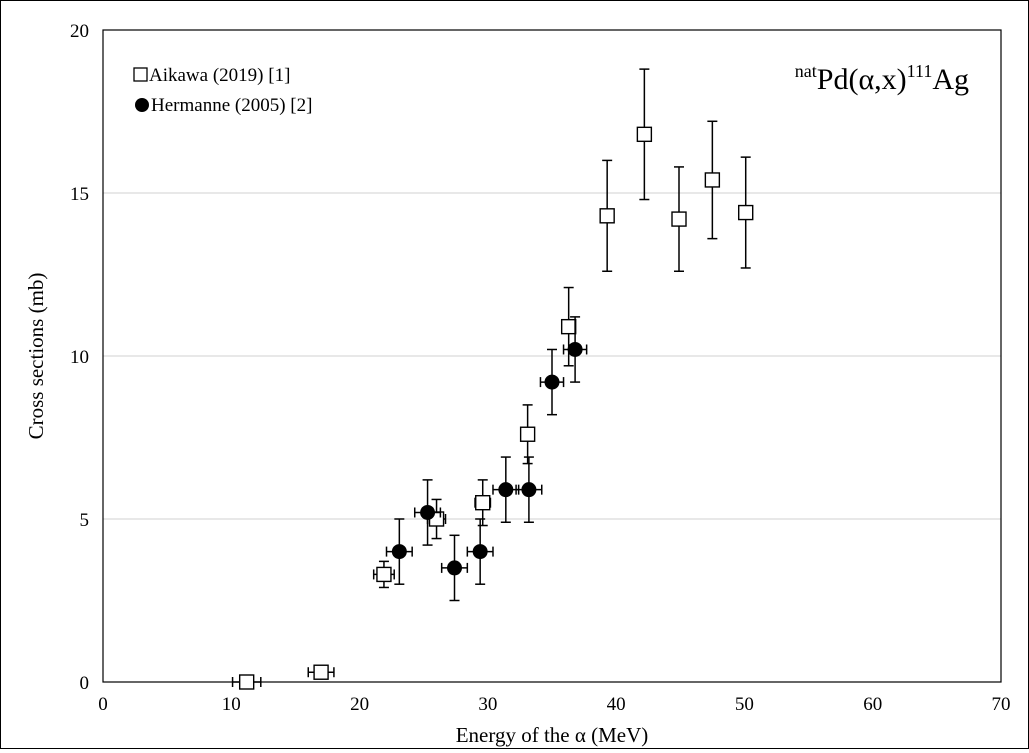 The image size is (1029, 753). What do you see at coordinates (103, 704) in the screenshot?
I see `x-tick-label: 0` at bounding box center [103, 704].